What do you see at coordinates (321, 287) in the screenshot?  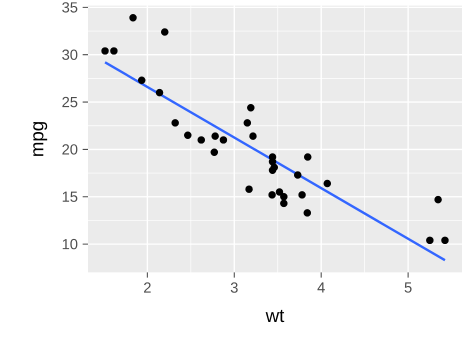 I see `x-tick-label: 4` at bounding box center [321, 287].